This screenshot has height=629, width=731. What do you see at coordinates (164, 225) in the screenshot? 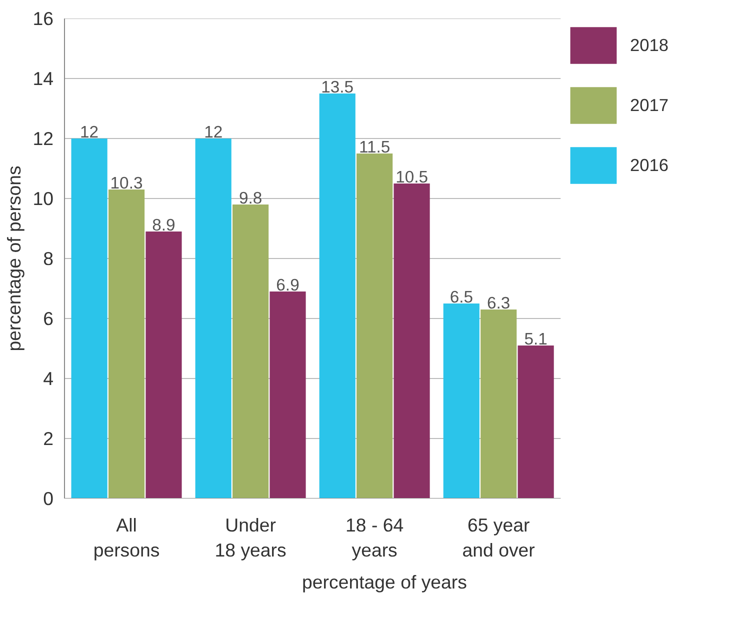
I see `data-label: 8.9` at bounding box center [164, 225].